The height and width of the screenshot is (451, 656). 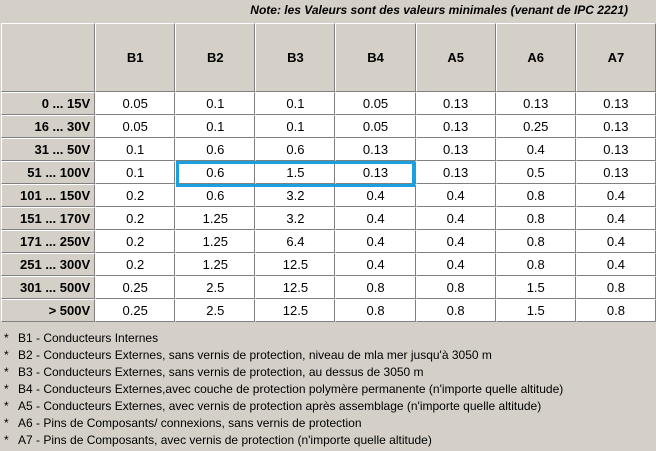 I want to click on table-row: 251 ... 300V 0.2 1.25 12.5 0.4 0.4 0.8 0.4, so click(x=328, y=264).